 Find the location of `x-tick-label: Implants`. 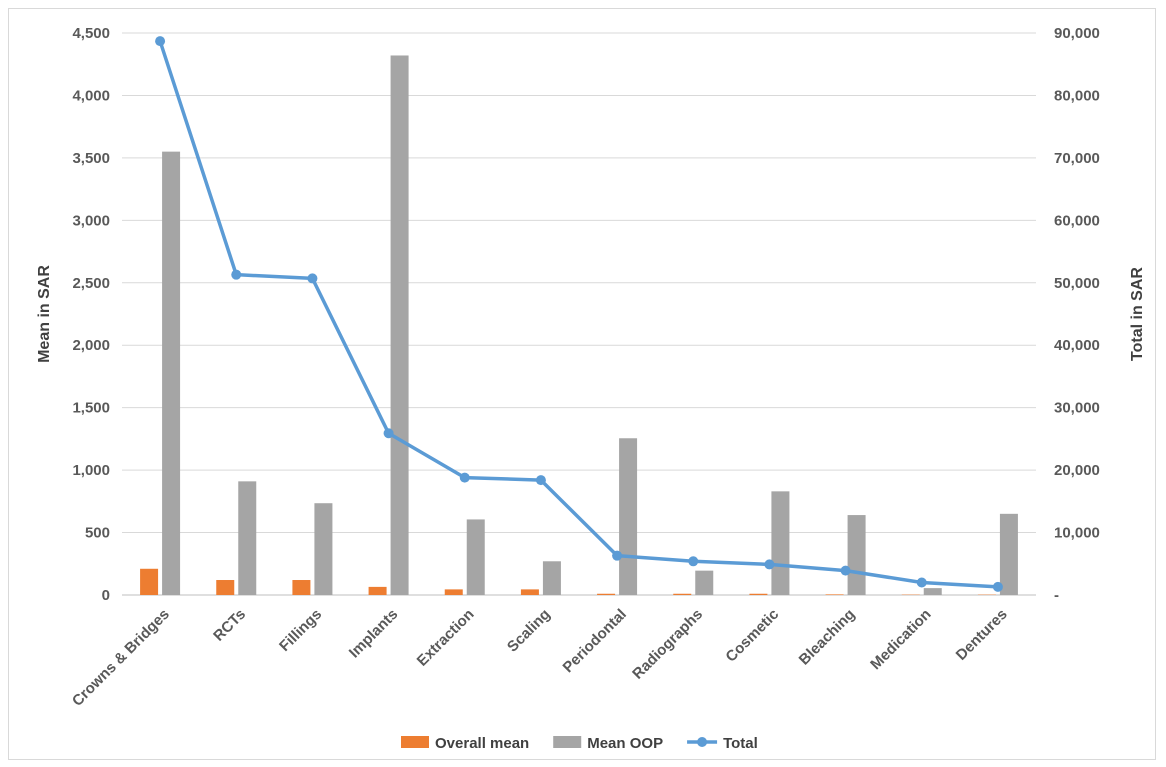

x-tick-label: Implants is located at coordinates (374, 634).